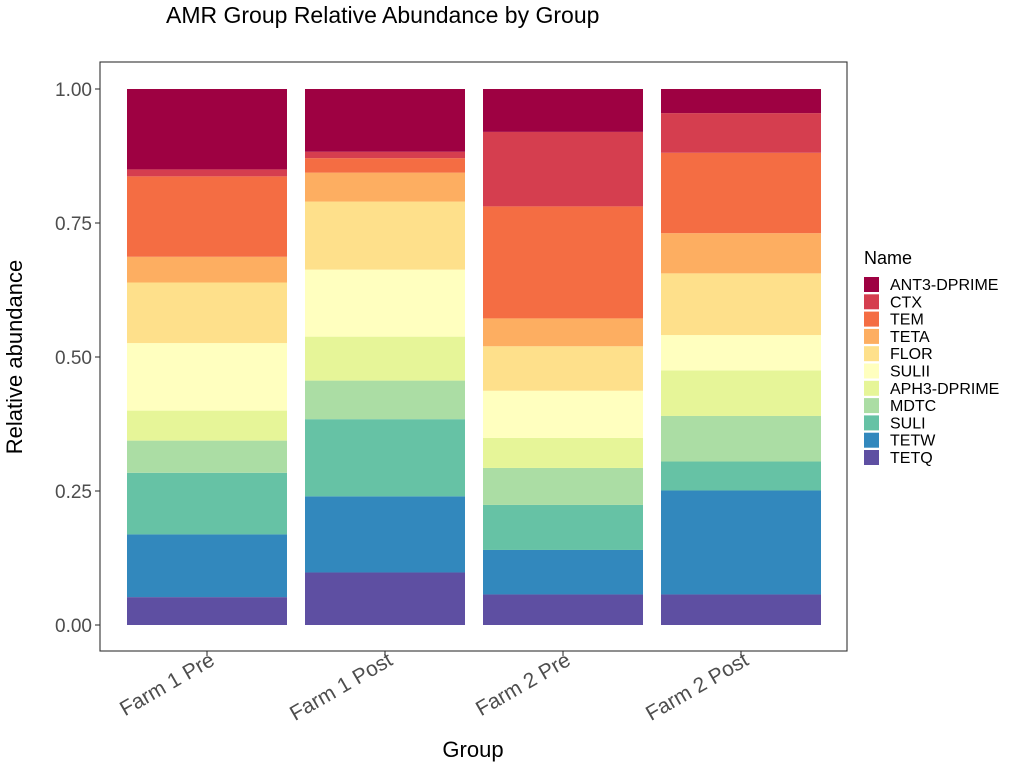 The image size is (1024, 773). Describe the element at coordinates (385, 303) in the screenshot. I see `bar-segment-sulii-farm-1-post` at that location.